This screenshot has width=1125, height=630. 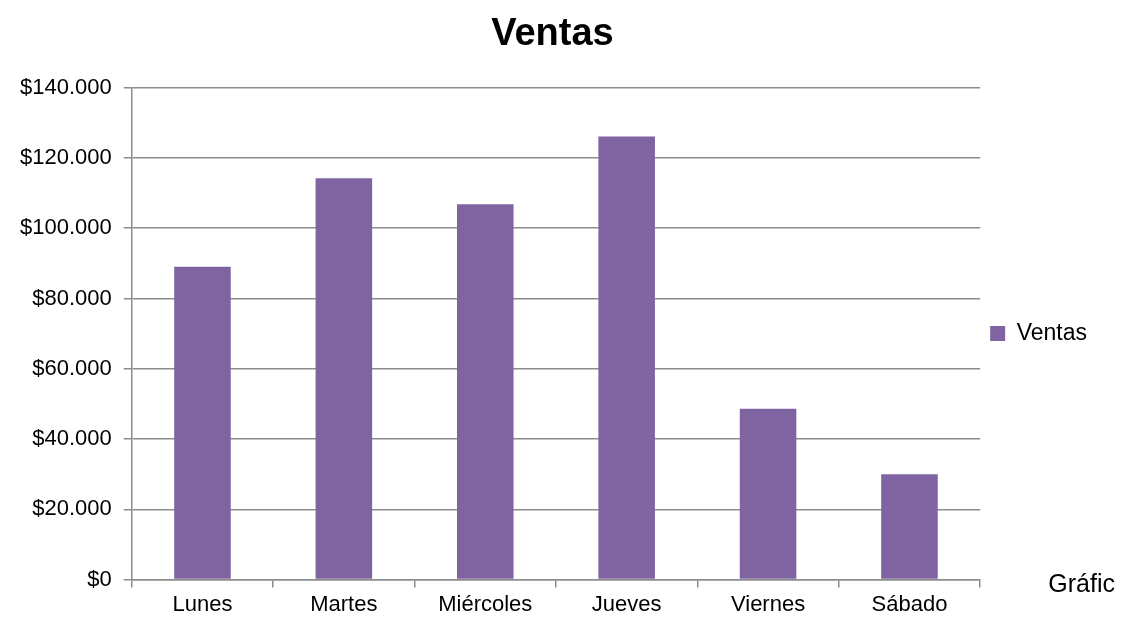 What do you see at coordinates (626, 603) in the screenshot?
I see `x-tick-label: Jueves` at bounding box center [626, 603].